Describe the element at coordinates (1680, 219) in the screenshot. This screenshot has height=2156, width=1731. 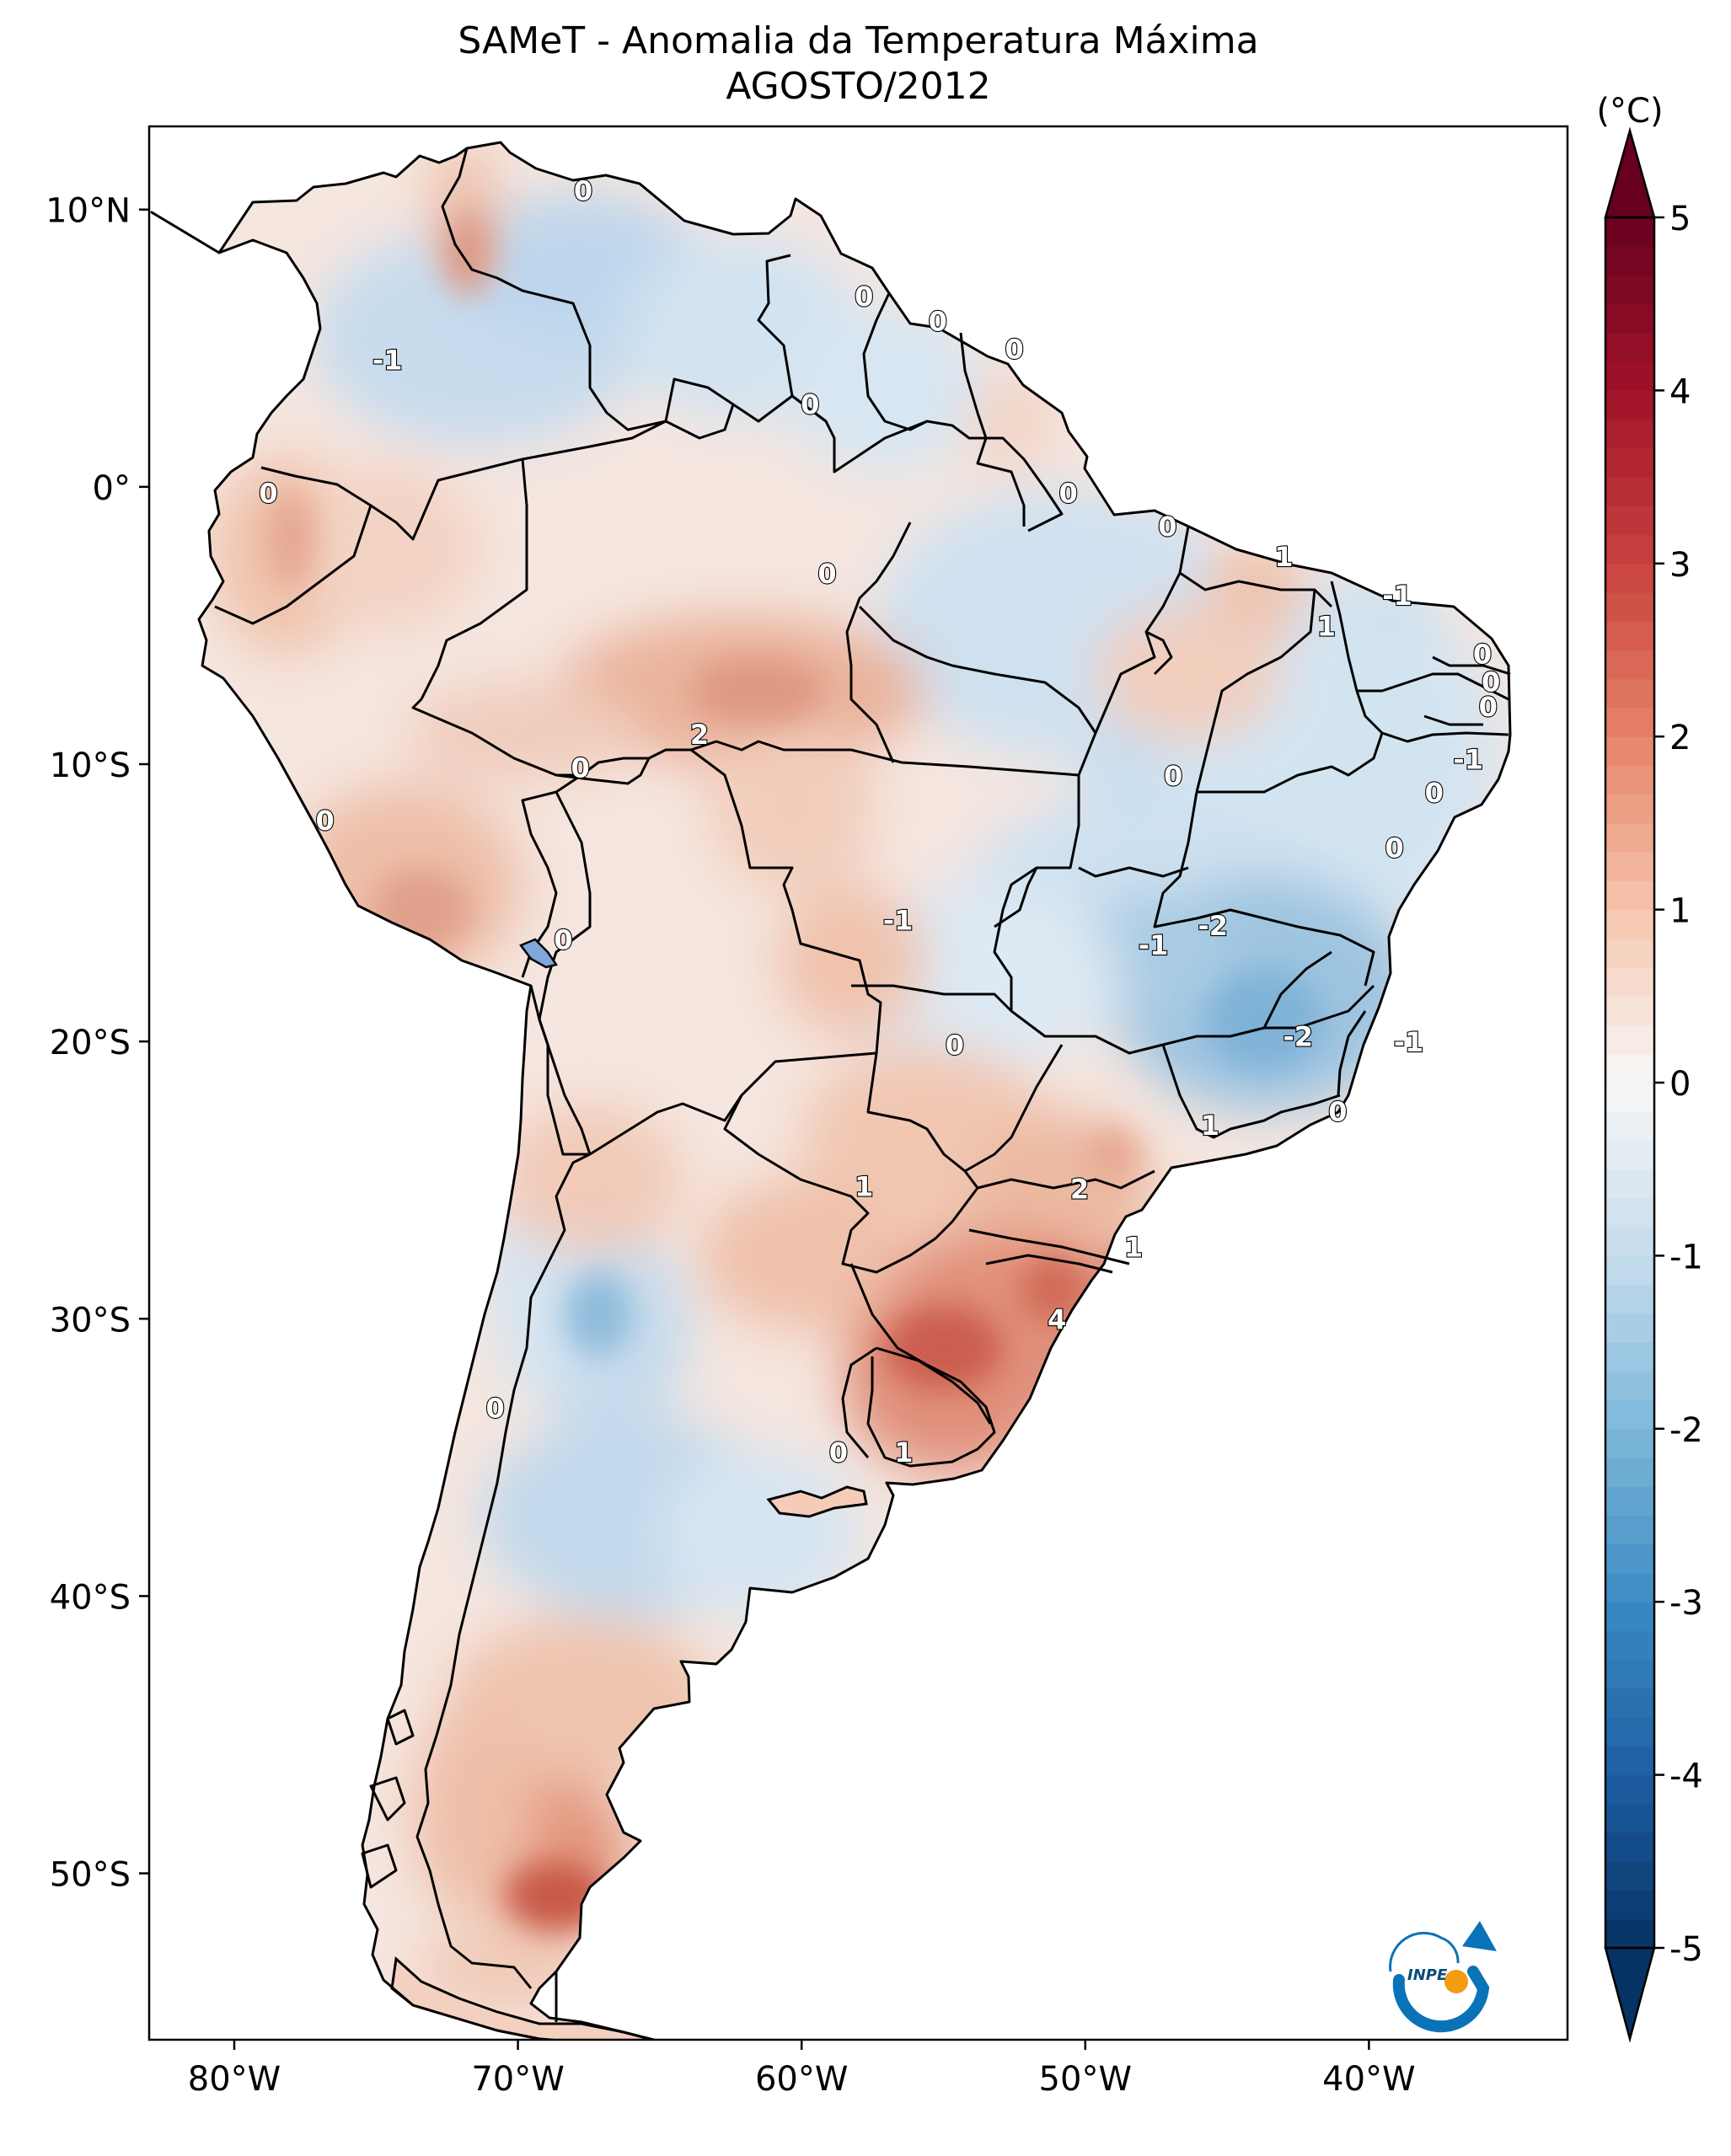
I see `colorbar-tick-label: 5` at that location.